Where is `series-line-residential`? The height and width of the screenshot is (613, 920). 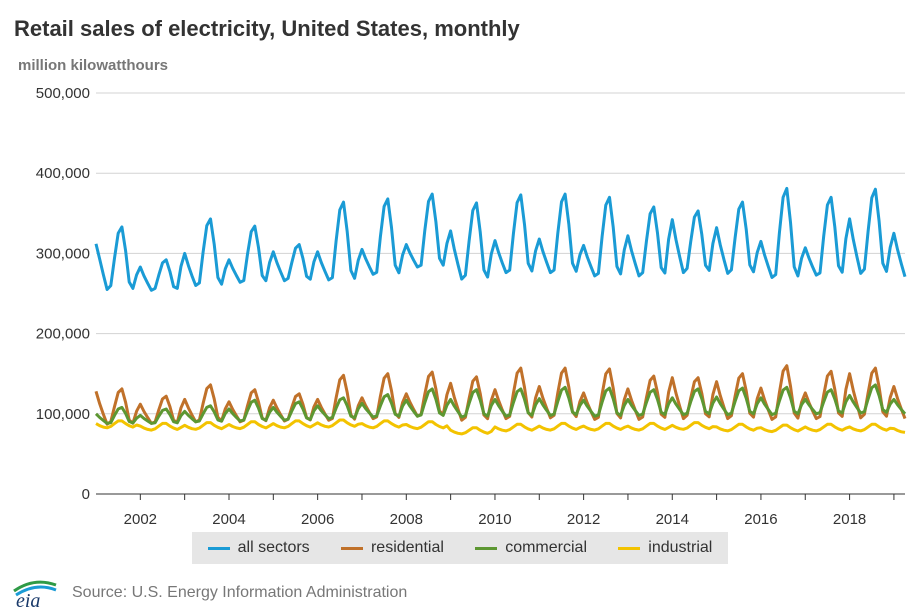
series-line-residential is located at coordinates (500, 395).